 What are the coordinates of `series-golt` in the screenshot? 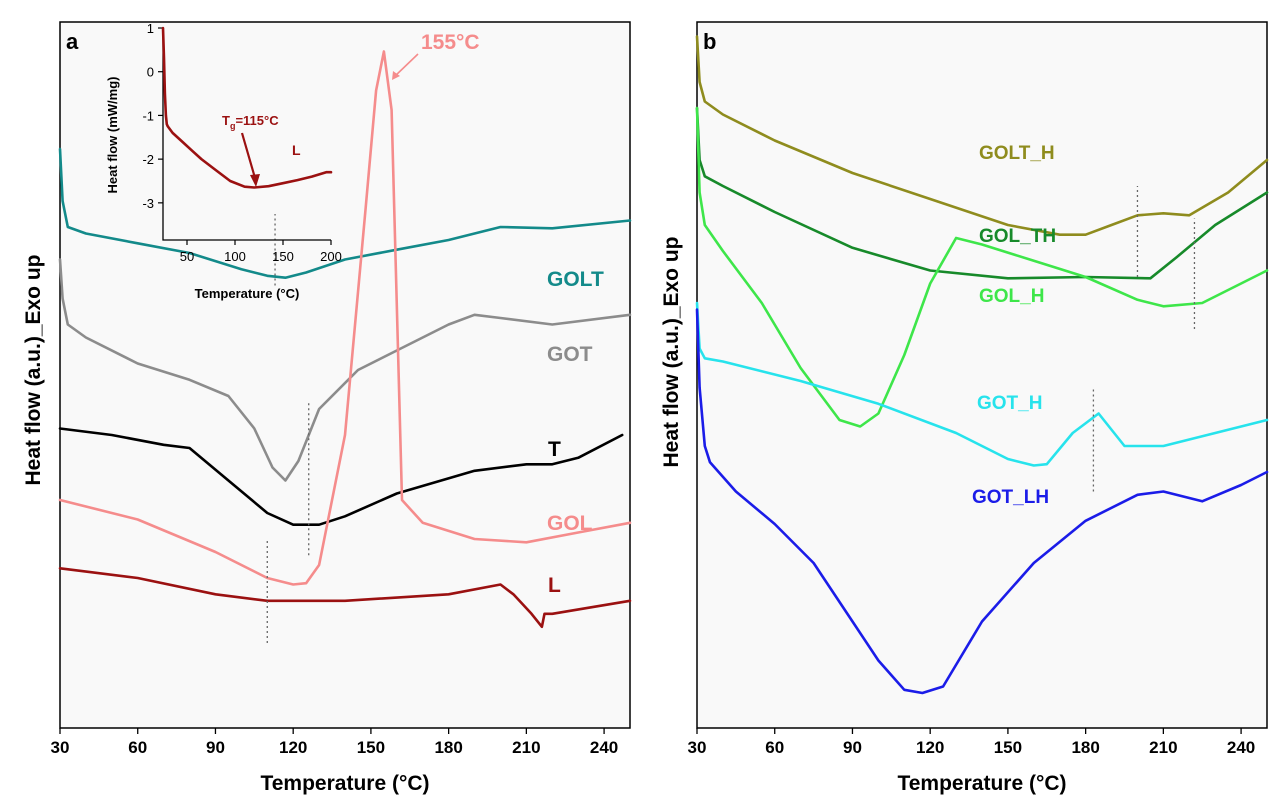 It's located at (345, 213).